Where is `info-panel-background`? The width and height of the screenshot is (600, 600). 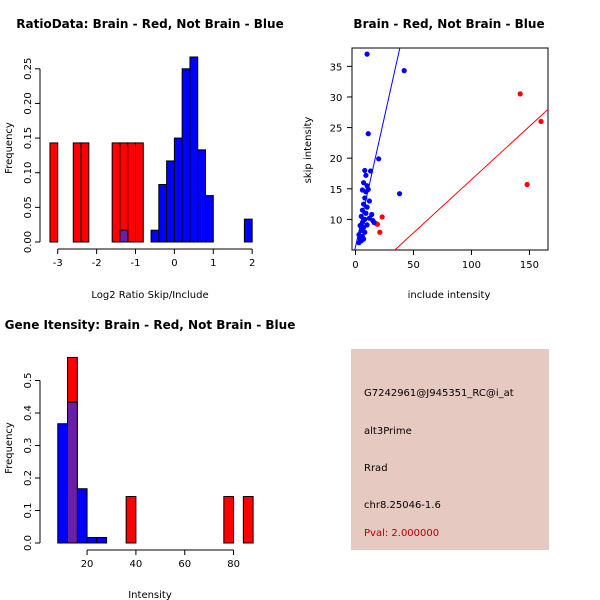 info-panel-background is located at coordinates (450, 449).